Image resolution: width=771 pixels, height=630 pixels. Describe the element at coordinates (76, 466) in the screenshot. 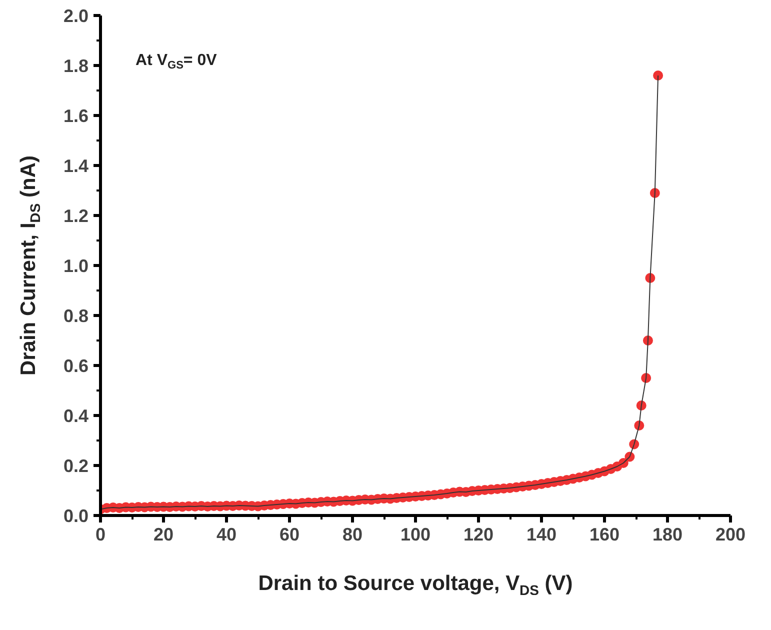

I see `y-tick-label: 0.2` at that location.